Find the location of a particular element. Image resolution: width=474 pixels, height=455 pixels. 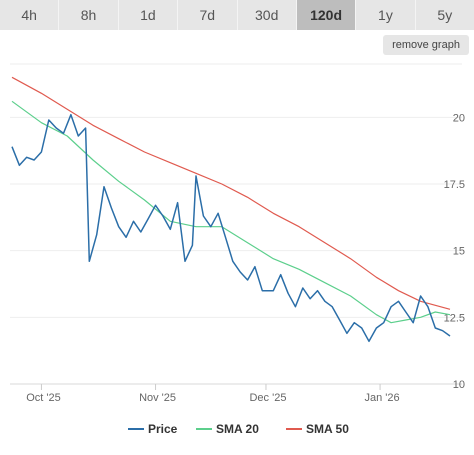

x-tick-label: Dec '25 is located at coordinates (267, 398).